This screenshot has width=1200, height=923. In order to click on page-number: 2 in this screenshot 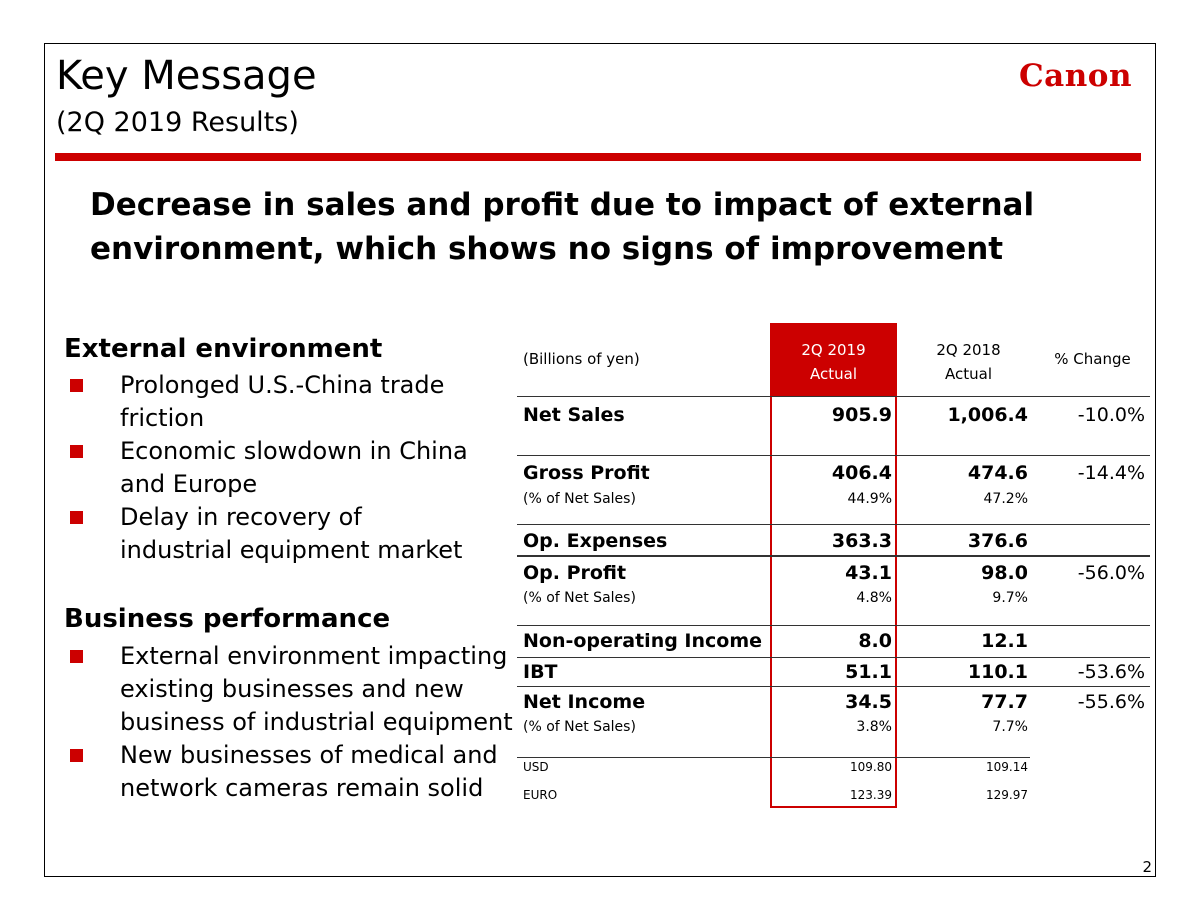, I will do `click(1147, 867)`.